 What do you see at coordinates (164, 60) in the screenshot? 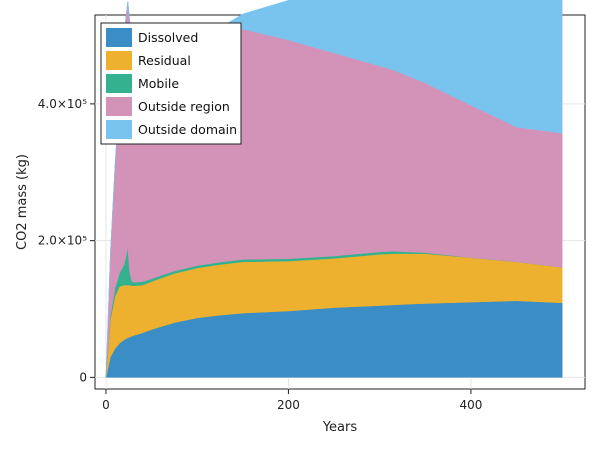
I see `legend-label-residual: Residual` at bounding box center [164, 60].